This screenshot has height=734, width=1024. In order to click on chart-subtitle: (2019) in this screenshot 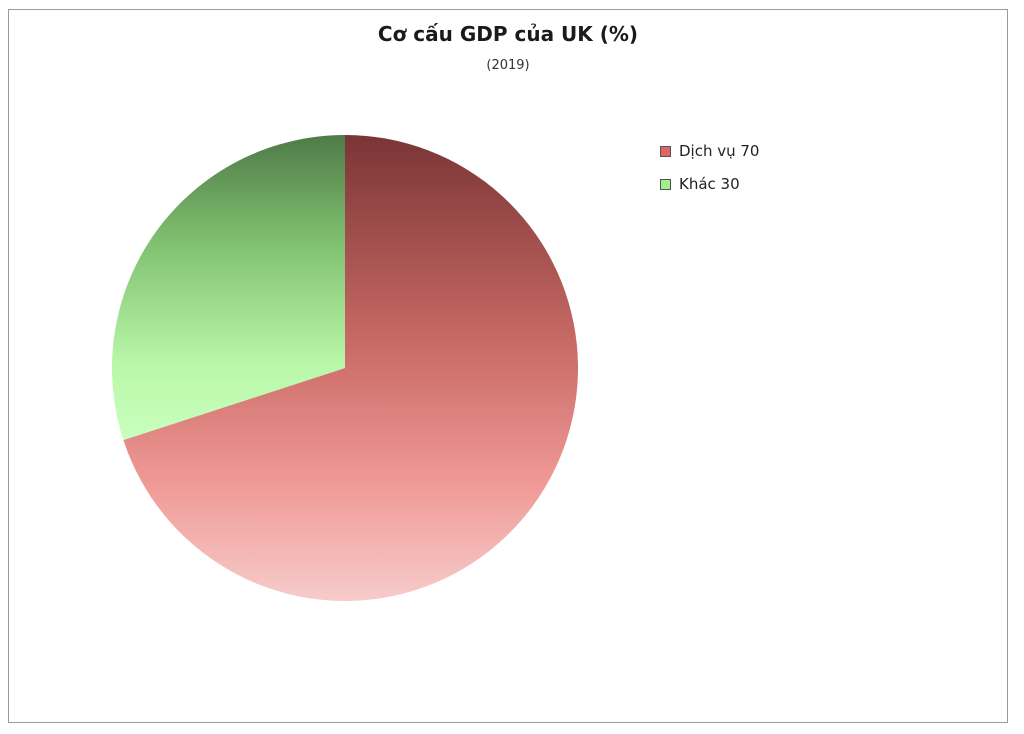, I will do `click(508, 65)`.